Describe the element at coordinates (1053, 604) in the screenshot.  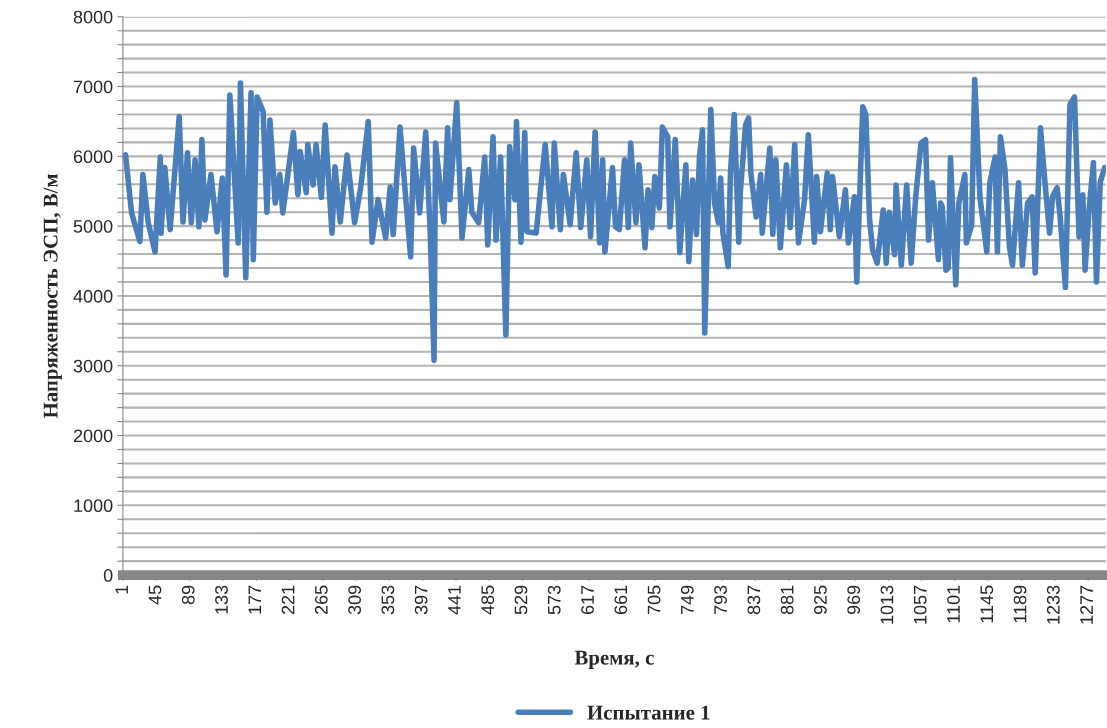
I see `x-tick-label: 1233` at that location.